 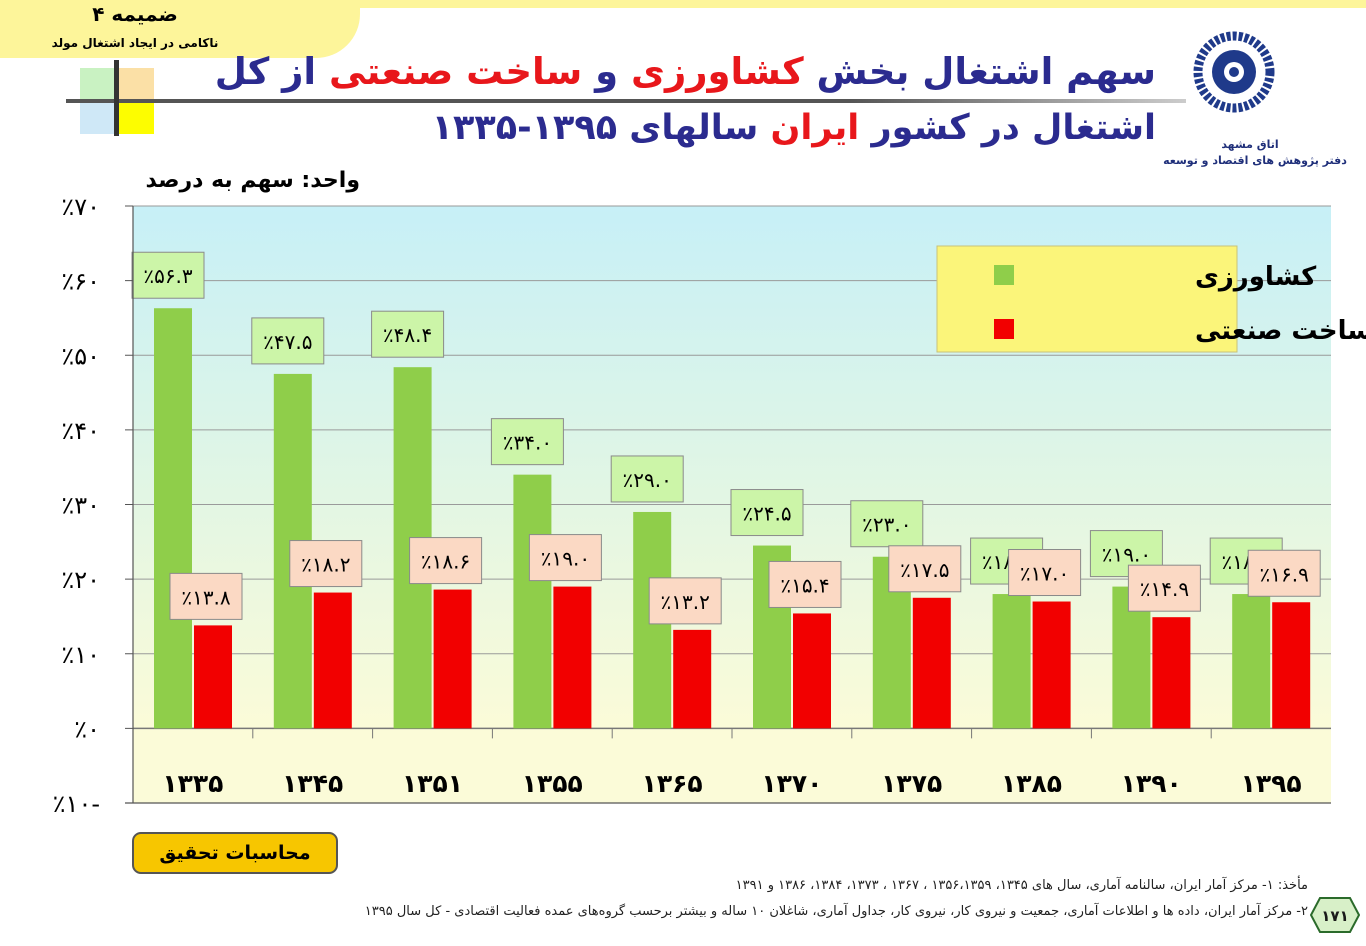 I want to click on data-label-agriculture-4: ٪۲۹.۰, so click(x=647, y=480).